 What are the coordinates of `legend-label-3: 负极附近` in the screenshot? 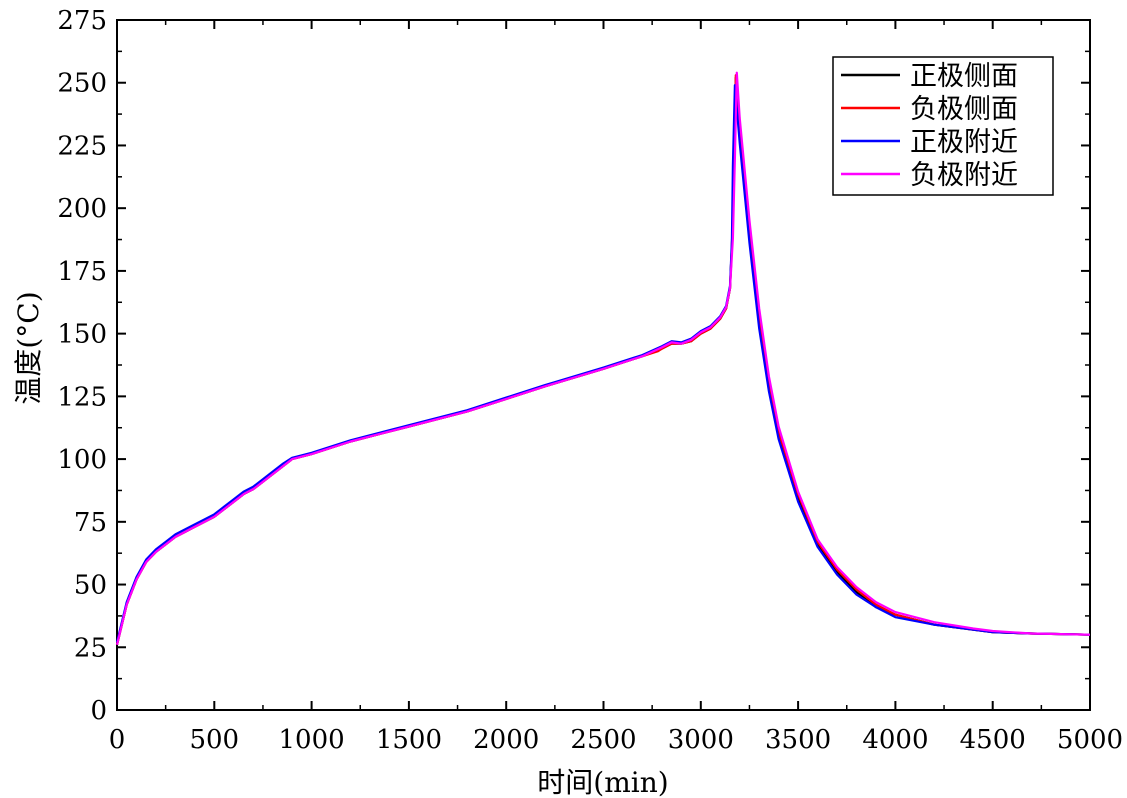 It's located at (964, 175).